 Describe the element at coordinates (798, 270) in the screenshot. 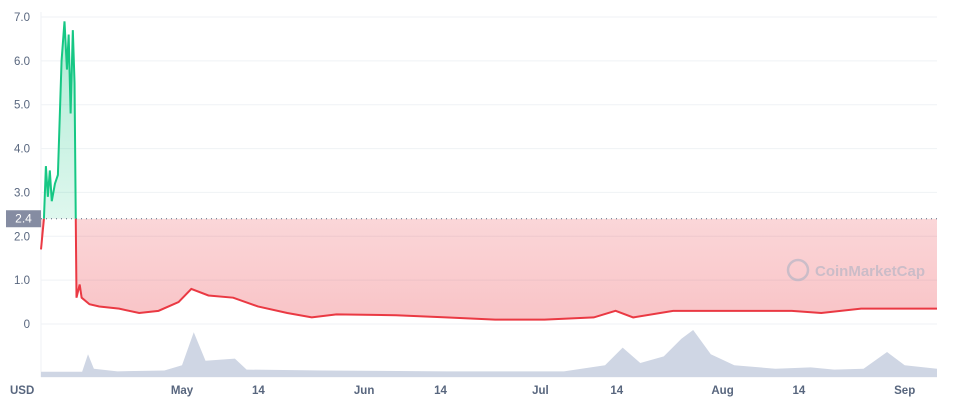

I see `coinmarketcap-logo-icon` at that location.